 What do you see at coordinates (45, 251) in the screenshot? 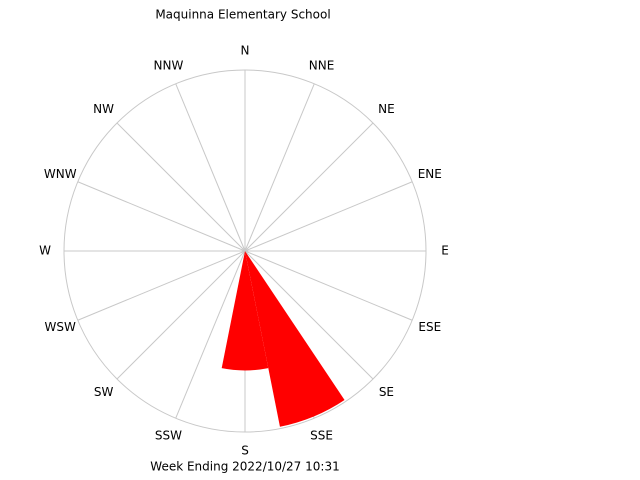
I see `direction-label: W` at bounding box center [45, 251].